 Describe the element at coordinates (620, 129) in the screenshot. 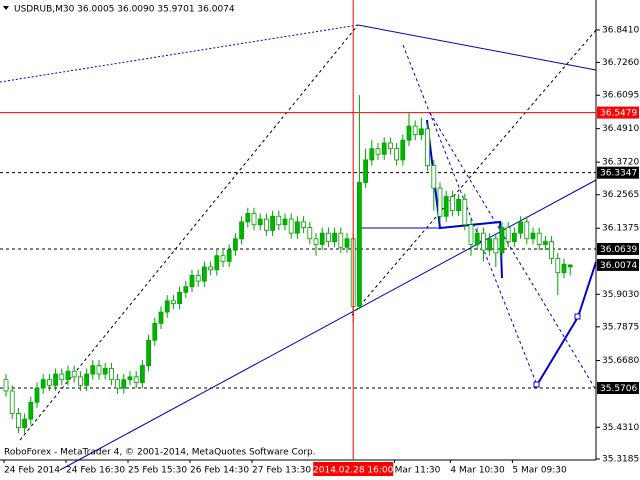

I see `y-tick-label: 36.4910` at that location.